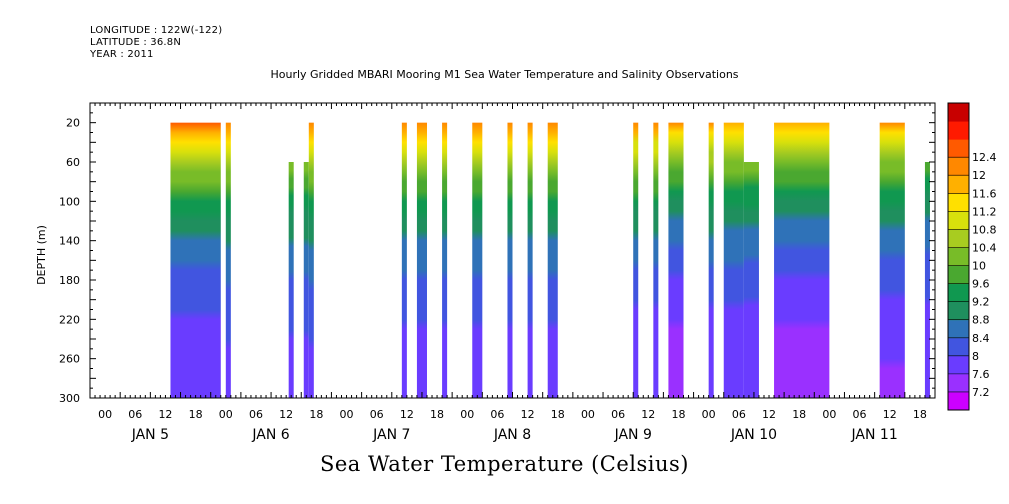  Describe the element at coordinates (136, 42) in the screenshot. I see `latitude-label: LATITUDE : 36.8N` at that location.